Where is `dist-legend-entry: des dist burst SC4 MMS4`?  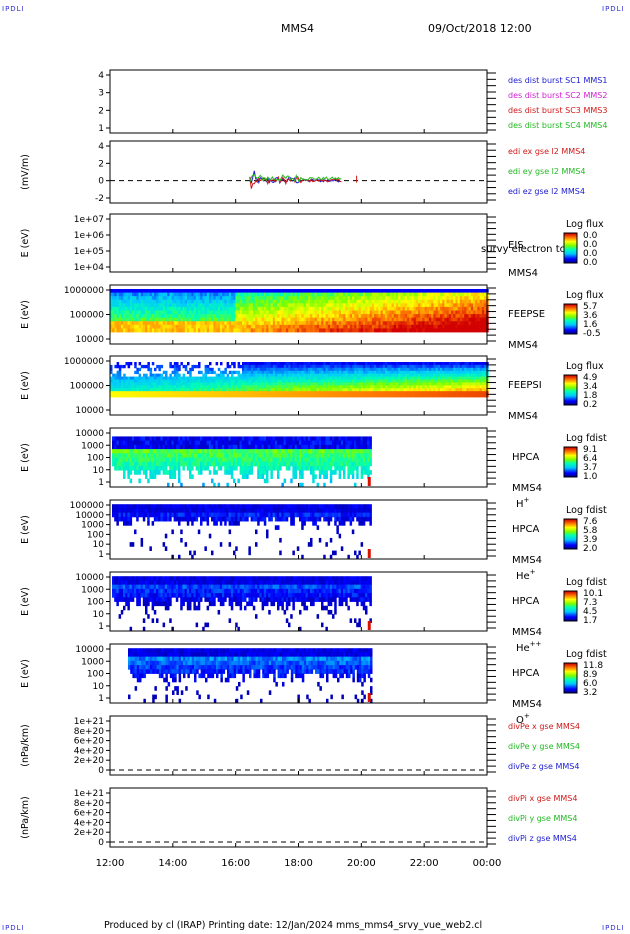
dist-legend-entry: des dist burst SC4 MMS4 is located at coordinates (557, 125).